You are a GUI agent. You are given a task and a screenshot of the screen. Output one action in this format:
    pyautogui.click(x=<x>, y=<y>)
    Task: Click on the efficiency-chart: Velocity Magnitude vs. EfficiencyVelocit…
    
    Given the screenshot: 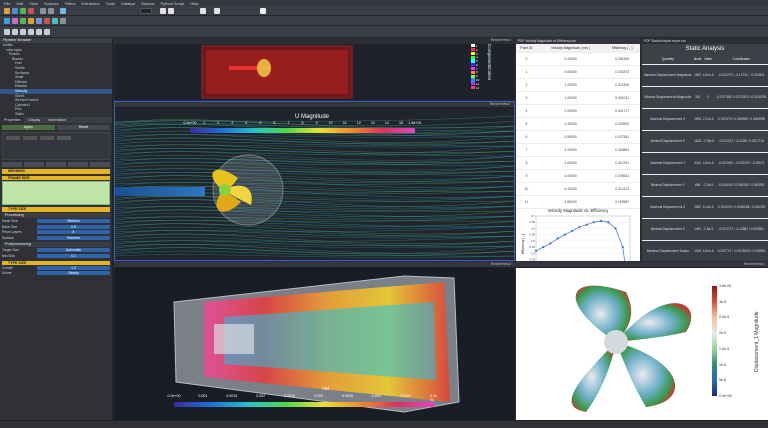 What is the action you would take?
    pyautogui.click(x=578, y=233)
    